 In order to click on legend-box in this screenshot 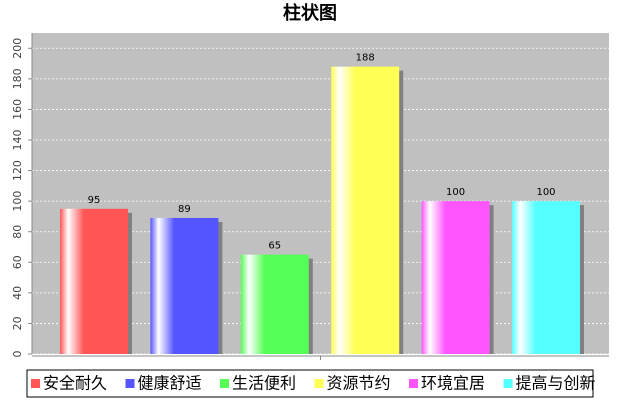, I will do `click(310, 383)`.